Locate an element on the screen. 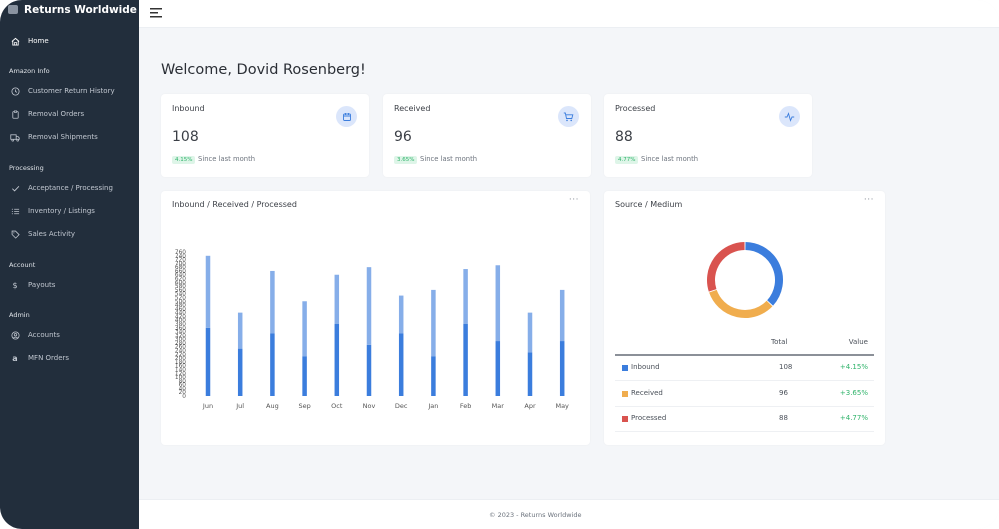  brand: Returns Worldwide is located at coordinates (72, 10).